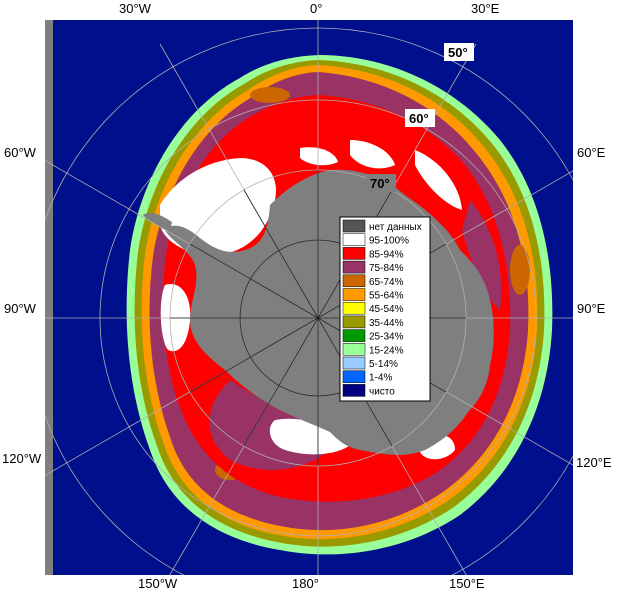 The height and width of the screenshot is (594, 617). What do you see at coordinates (591, 308) in the screenshot?
I see `lon-label-90e: 90°E` at bounding box center [591, 308].